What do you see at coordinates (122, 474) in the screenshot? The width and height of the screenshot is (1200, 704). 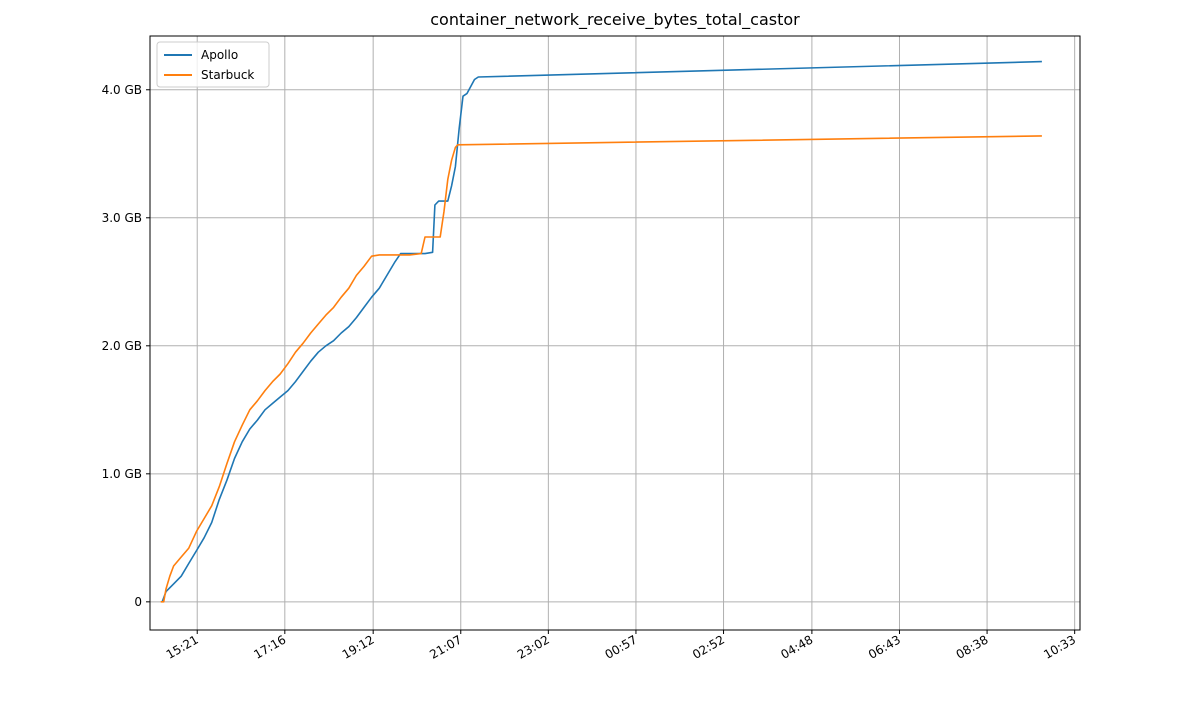 I see `y-tick-label: 1.0 GB` at bounding box center [122, 474].